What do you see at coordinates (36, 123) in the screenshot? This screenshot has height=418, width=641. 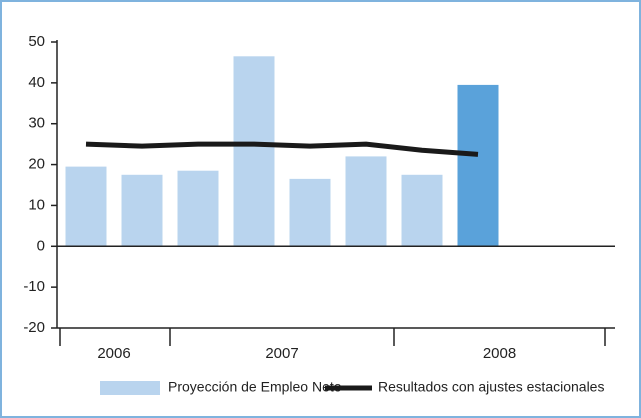 I see `y-tick-label: 30` at bounding box center [36, 123].